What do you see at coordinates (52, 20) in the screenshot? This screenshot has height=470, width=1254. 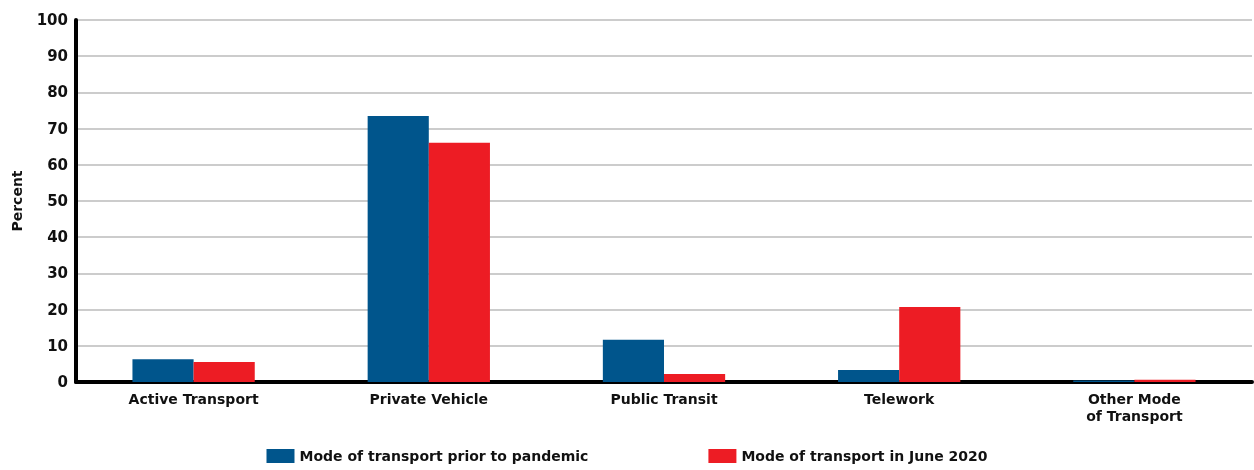 I see `y-tick-label: 100` at bounding box center [52, 20].